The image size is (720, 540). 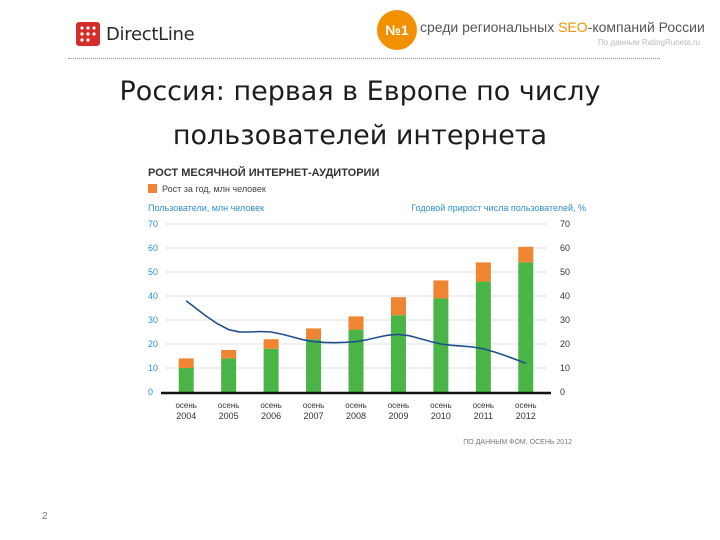 I want to click on chart-source: ПО ДАННЫМ ФОМ, ОСЕНЬ 2012, so click(x=517, y=442).